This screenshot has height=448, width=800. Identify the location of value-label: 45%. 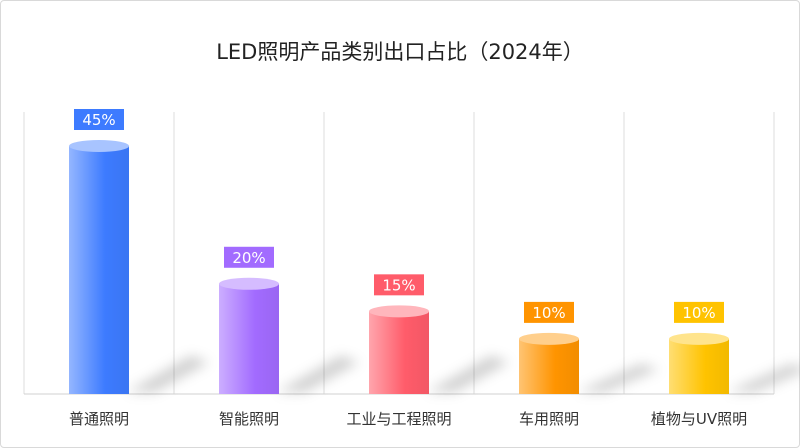
(98, 120).